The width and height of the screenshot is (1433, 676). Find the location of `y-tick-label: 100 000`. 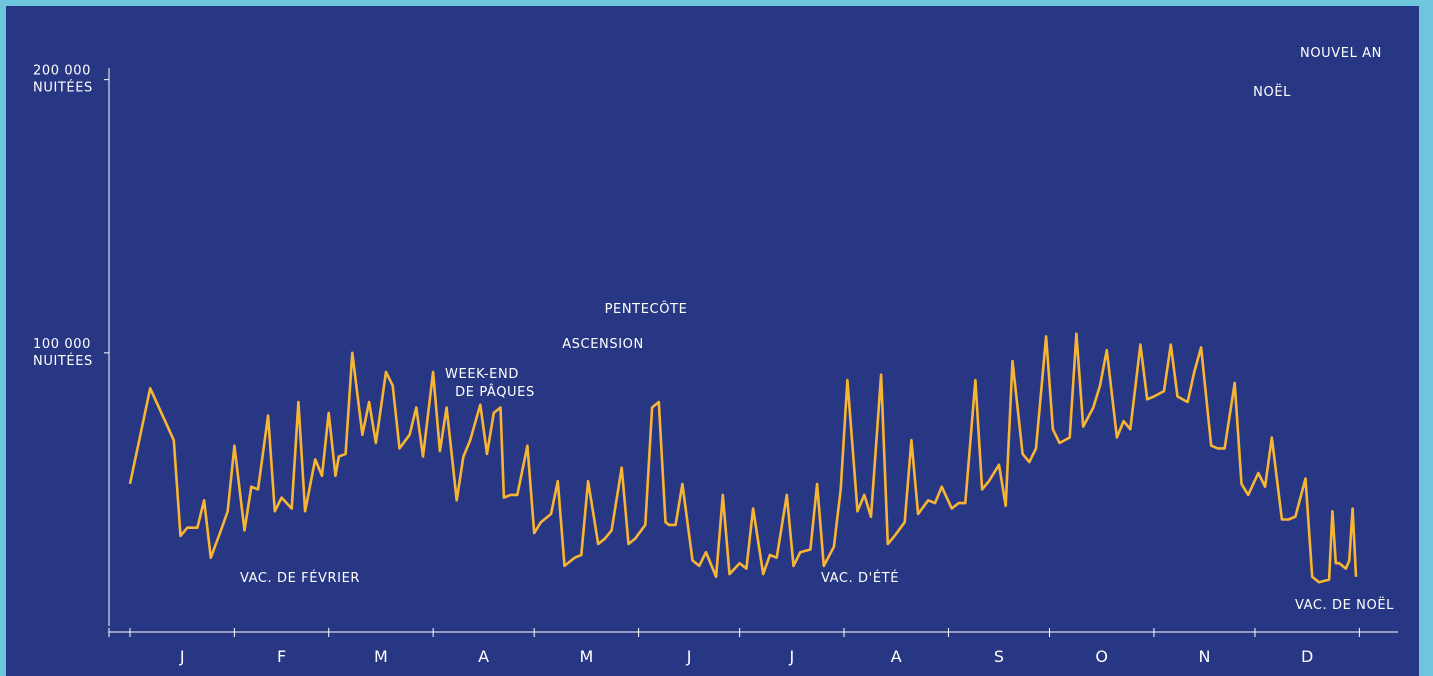

y-tick-label: 100 000 is located at coordinates (62, 344).